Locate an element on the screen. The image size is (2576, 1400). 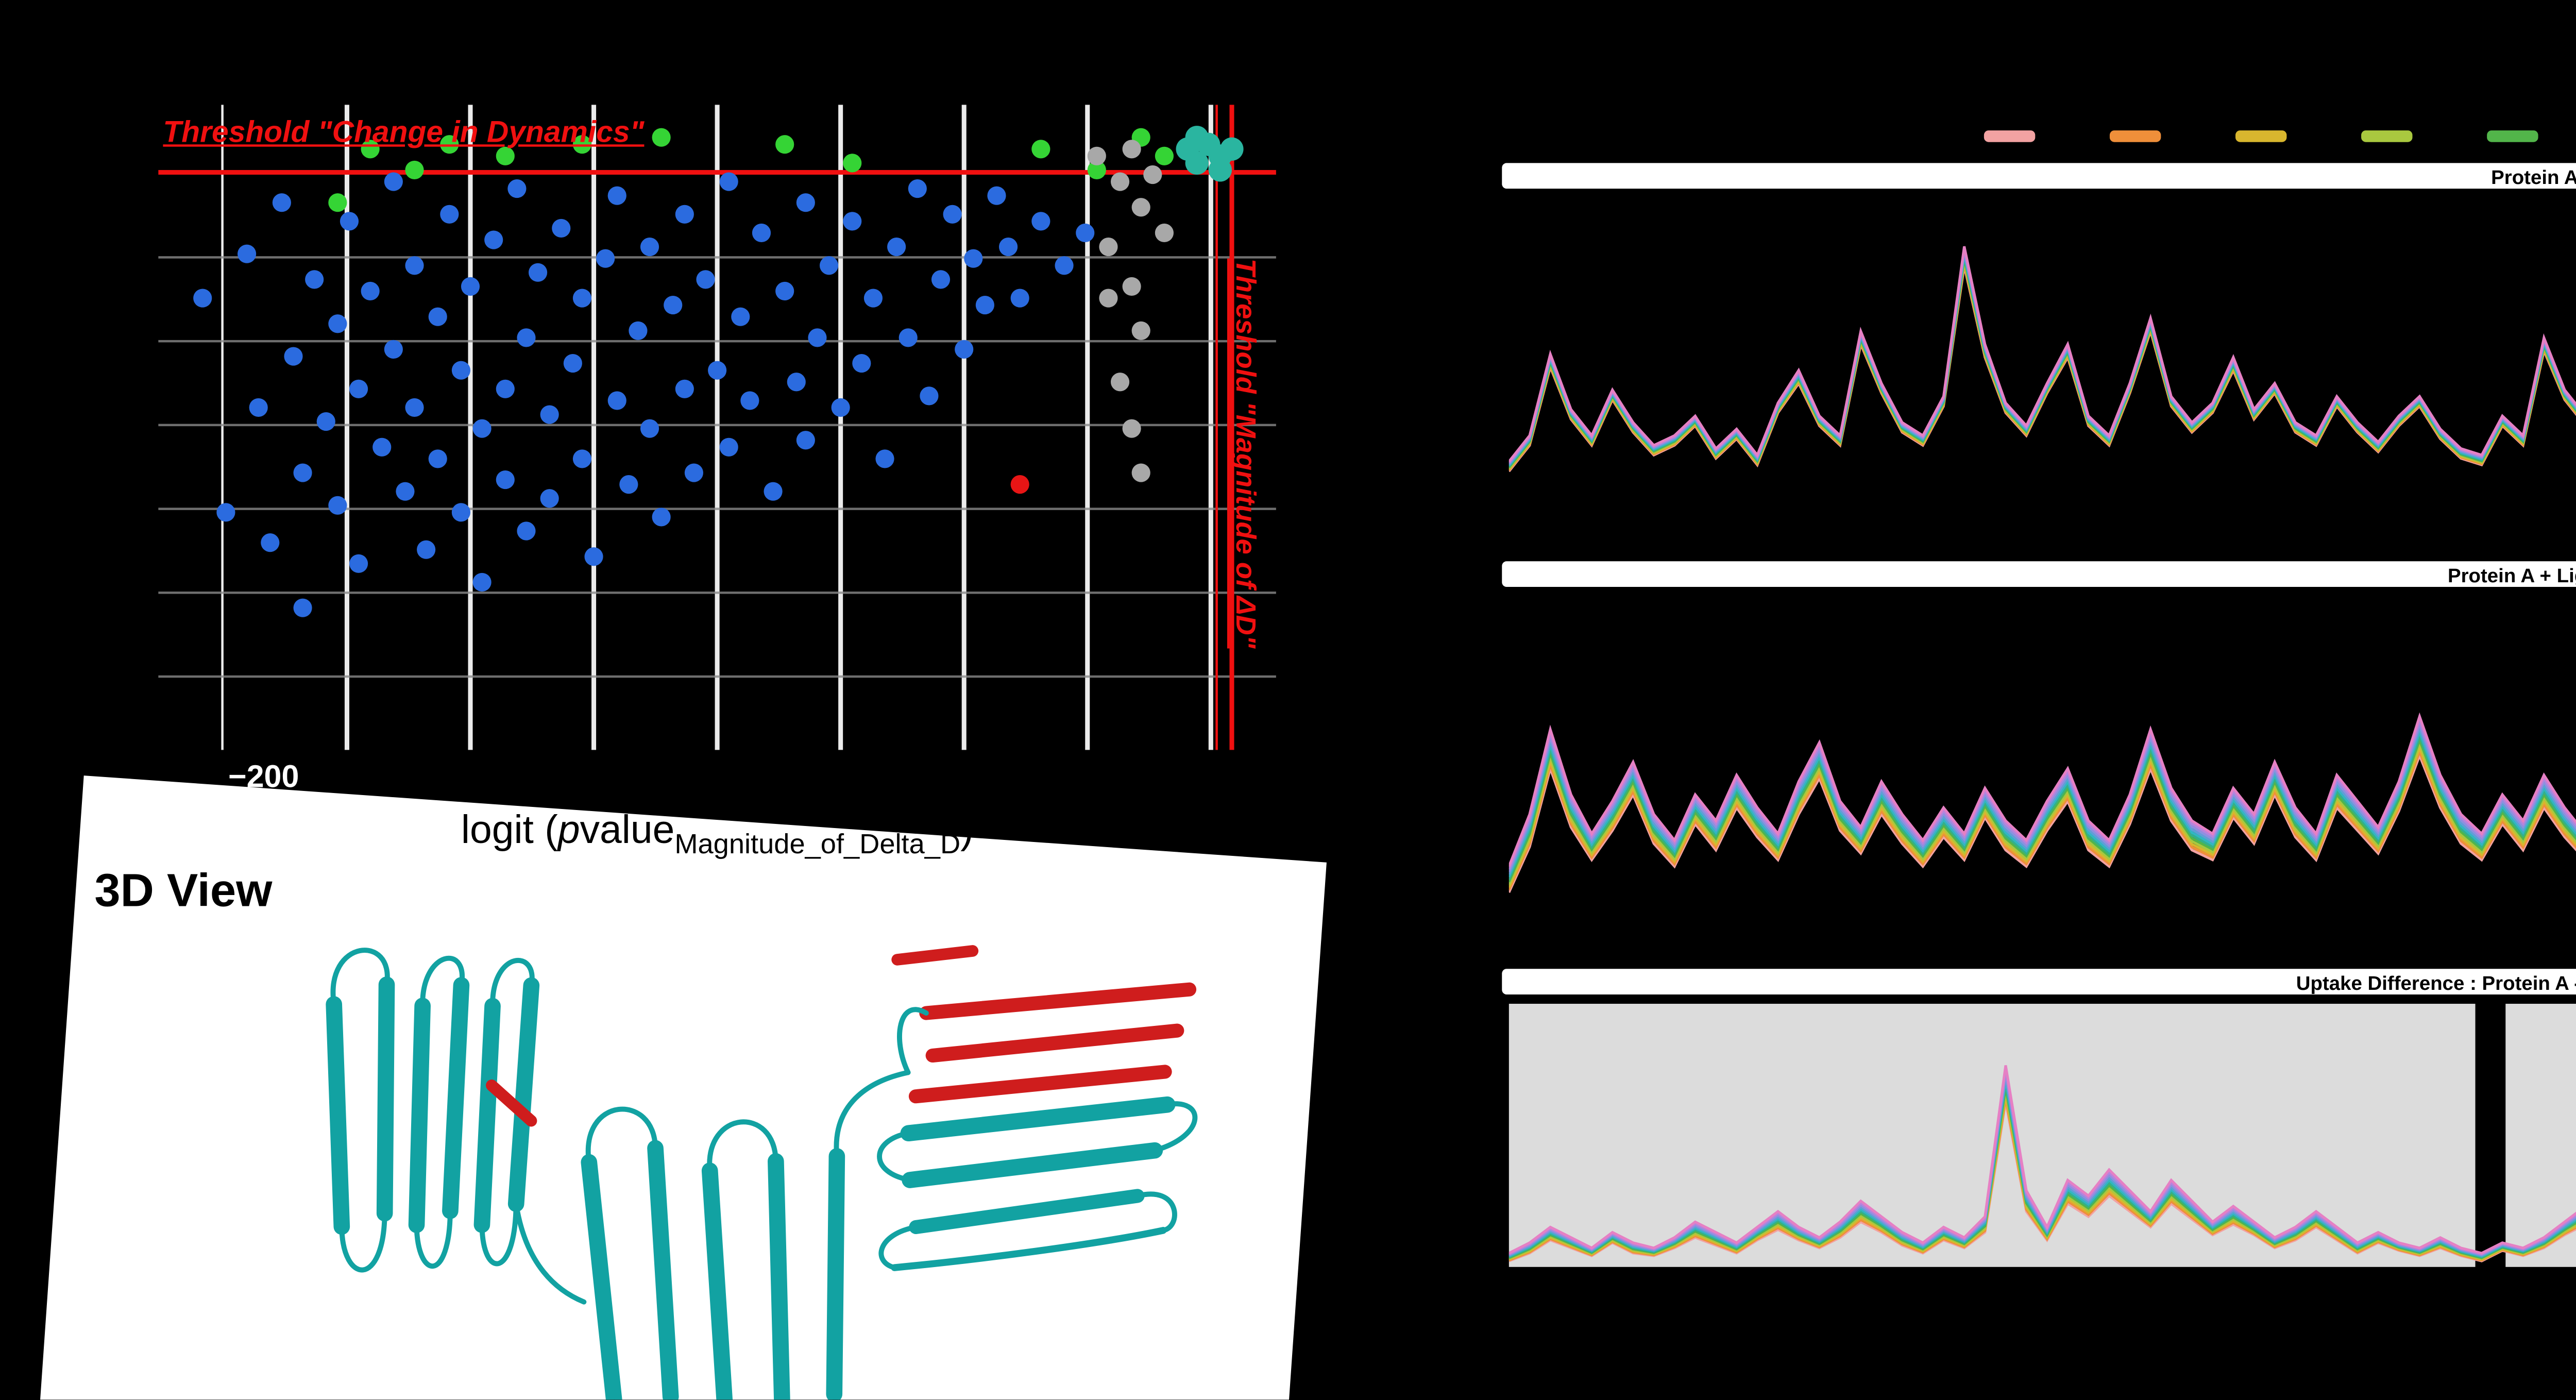
uptake-plot-protein-a-ligand is located at coordinates (2042, 766).